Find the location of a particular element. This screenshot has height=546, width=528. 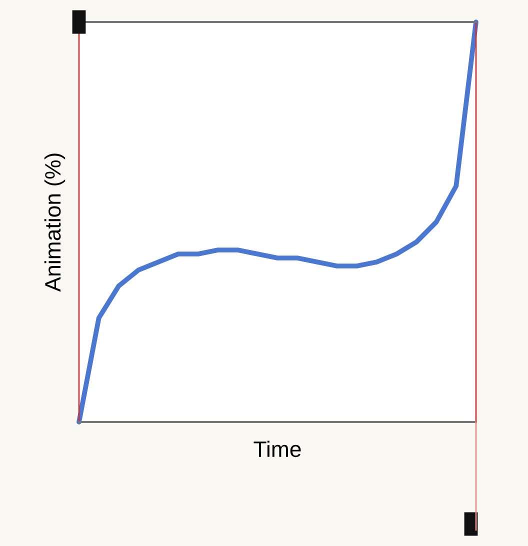

y-axis-title: Animation (%) is located at coordinates (55, 223).